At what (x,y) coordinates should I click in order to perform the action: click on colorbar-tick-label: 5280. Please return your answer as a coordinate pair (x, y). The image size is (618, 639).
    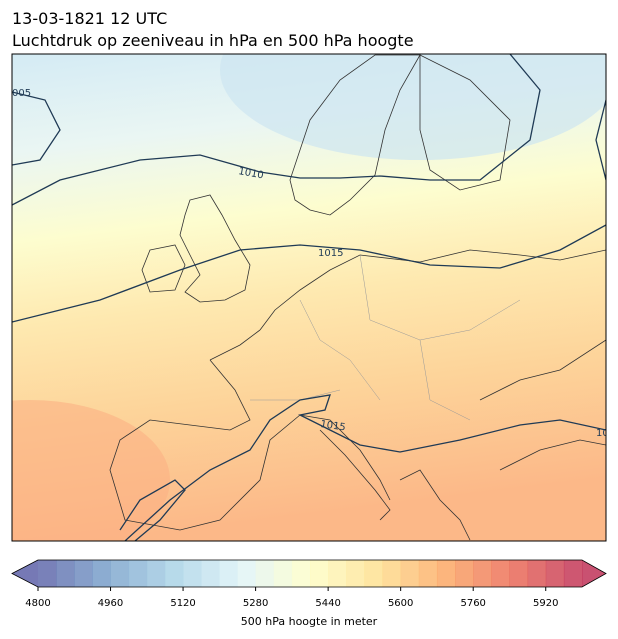
    Looking at the image, I should click on (255, 603).